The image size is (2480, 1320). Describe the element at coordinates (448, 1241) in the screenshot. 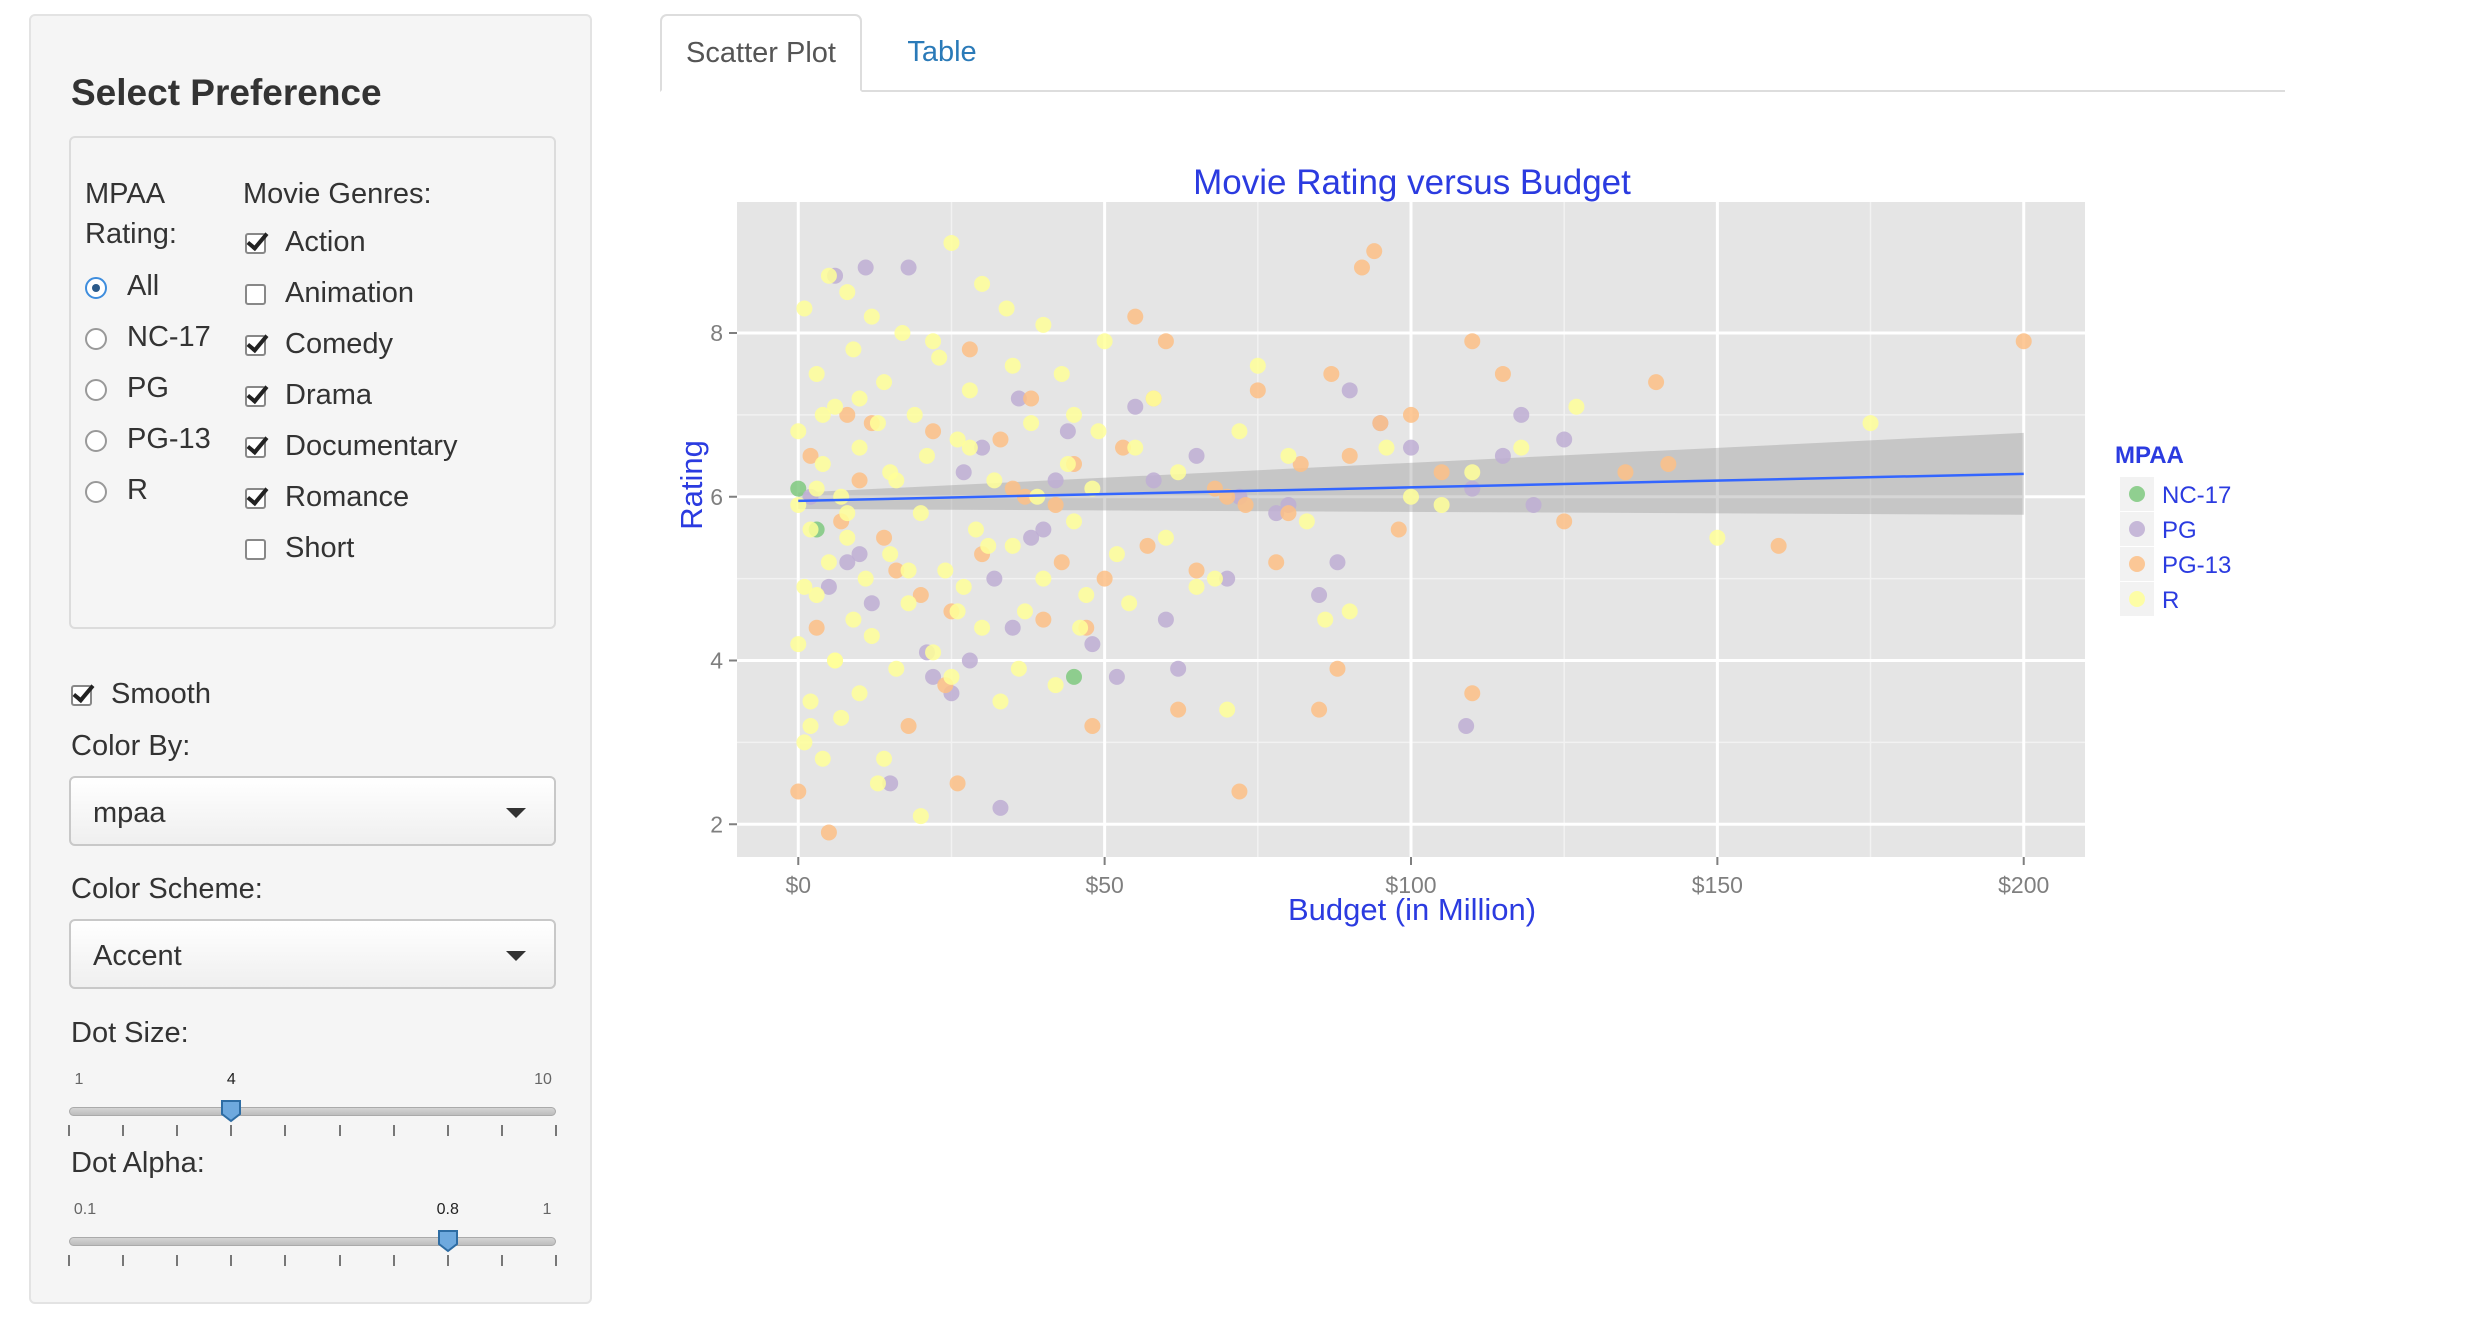

I see `dot-alpha-handle` at that location.